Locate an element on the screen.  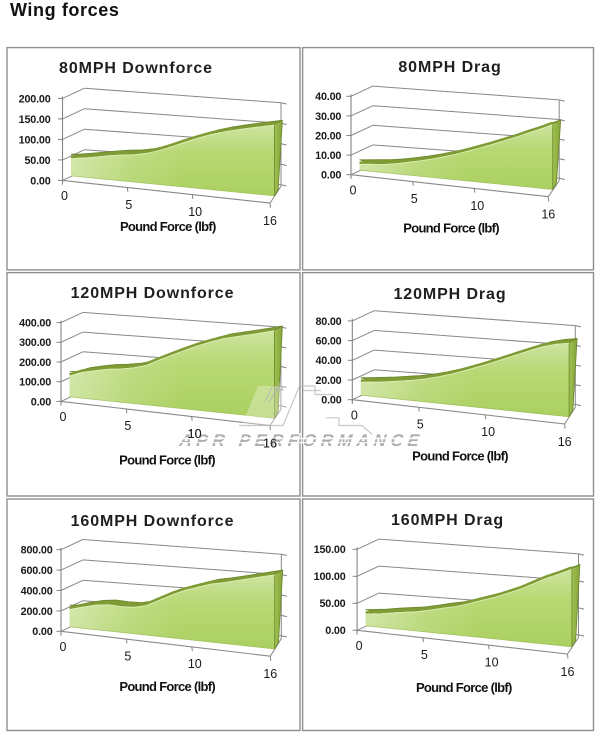
svg-text: 120MPH Drag is located at coordinates (449, 294).